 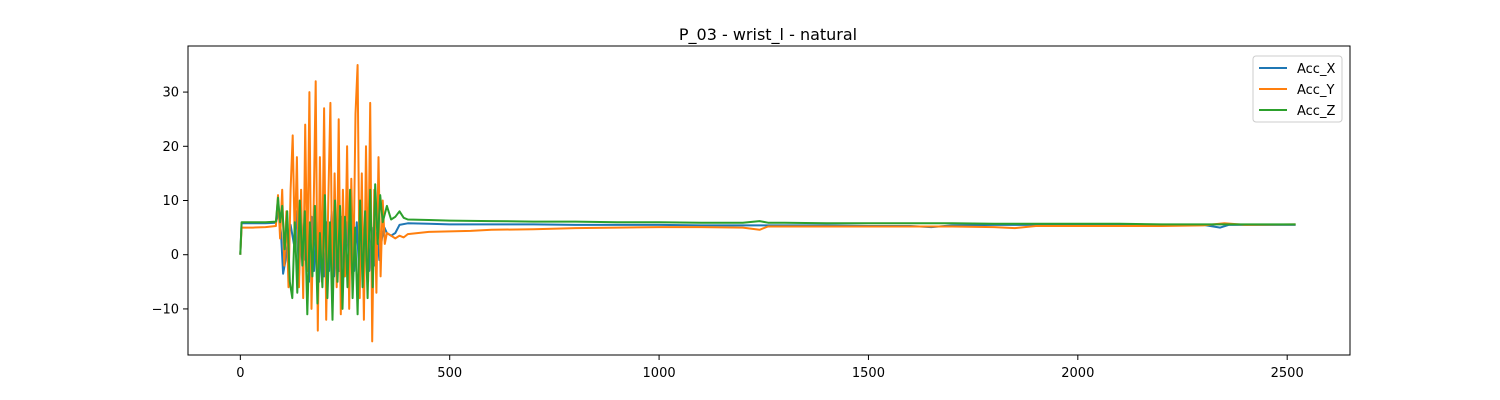 What do you see at coordinates (659, 373) in the screenshot?
I see `x-tick-label: 1000` at bounding box center [659, 373].